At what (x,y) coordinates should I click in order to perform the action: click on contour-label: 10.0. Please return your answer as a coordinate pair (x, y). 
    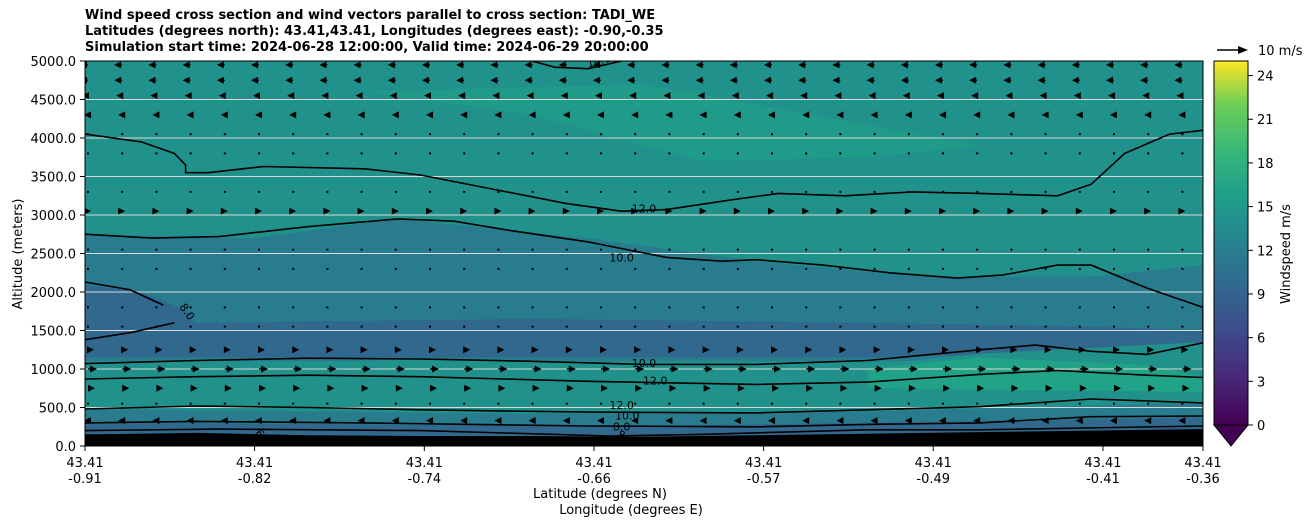
    Looking at the image, I should click on (644, 363).